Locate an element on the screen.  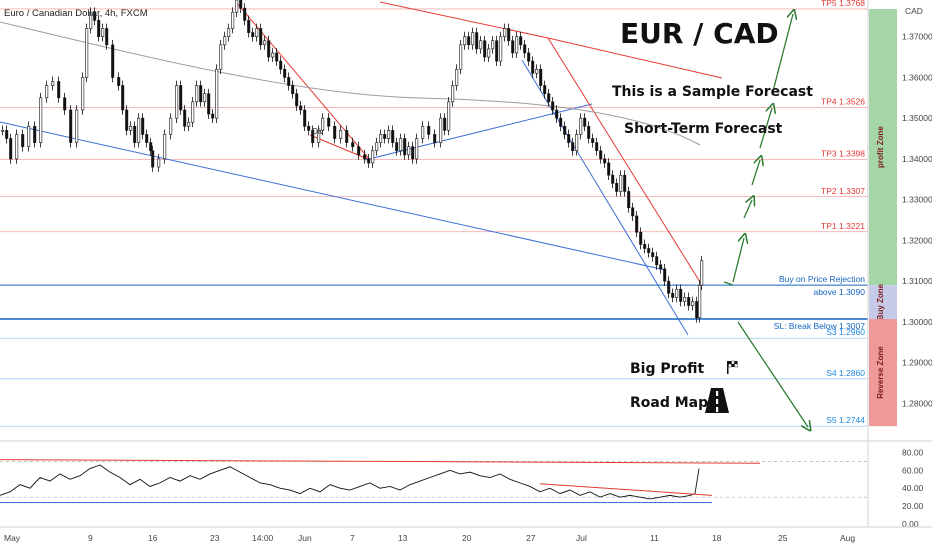
rsi-tick: 40.00 is located at coordinates (913, 488).